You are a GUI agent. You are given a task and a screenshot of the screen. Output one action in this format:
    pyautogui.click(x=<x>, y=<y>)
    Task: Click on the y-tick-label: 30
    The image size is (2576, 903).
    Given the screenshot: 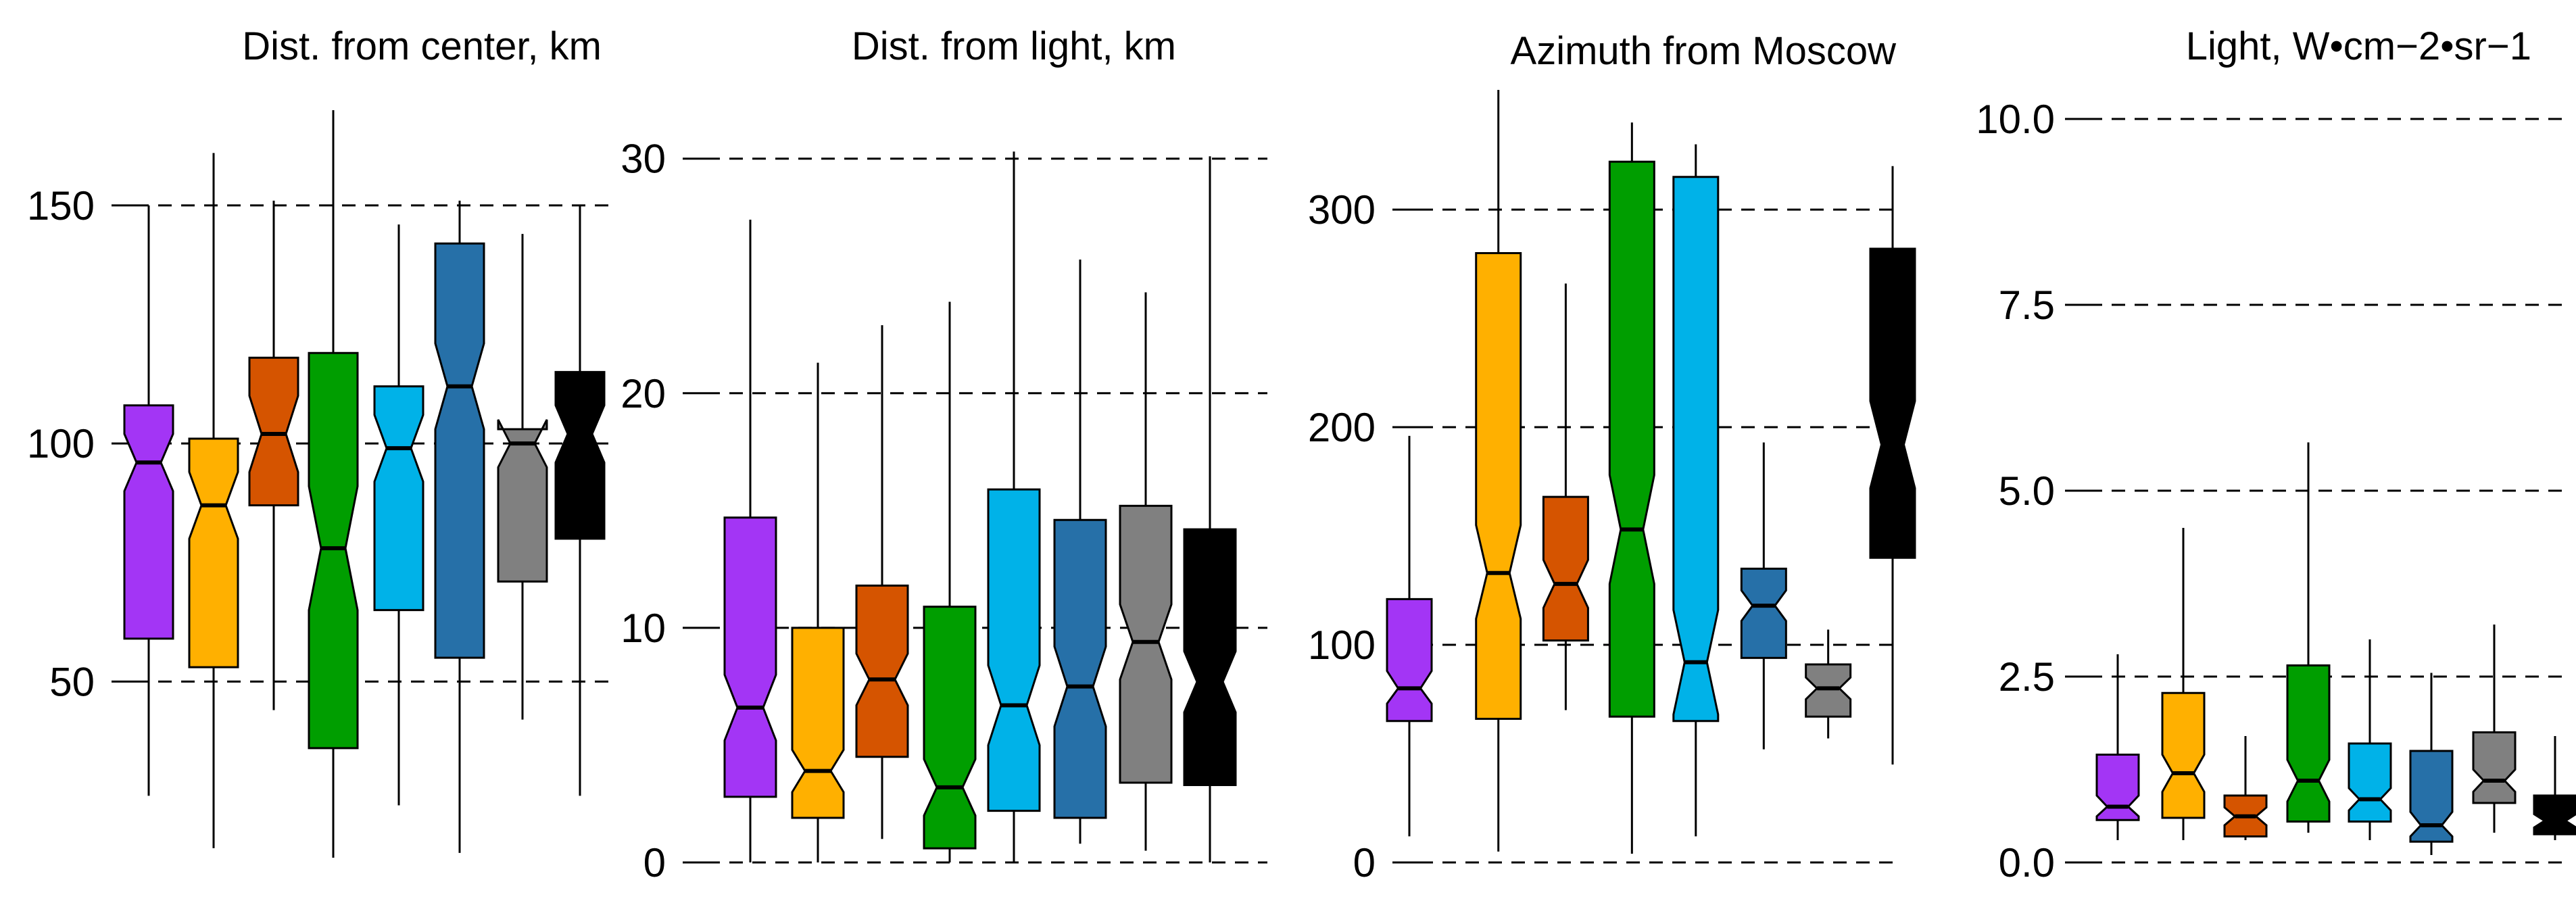 What is the action you would take?
    pyautogui.click(x=643, y=159)
    